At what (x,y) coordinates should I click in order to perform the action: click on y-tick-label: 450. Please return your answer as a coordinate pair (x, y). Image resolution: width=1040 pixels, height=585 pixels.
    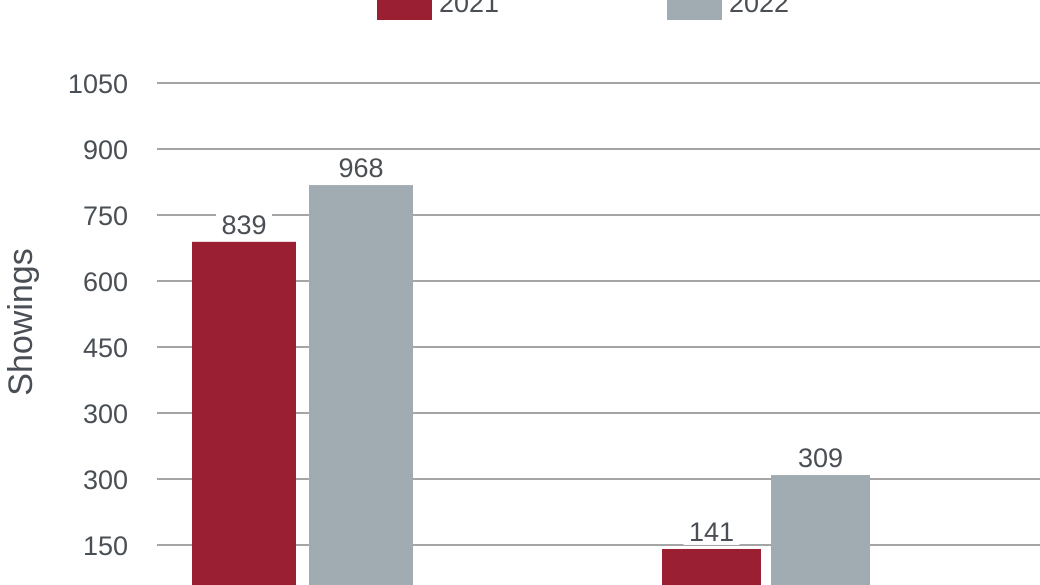
    Looking at the image, I should click on (105, 348).